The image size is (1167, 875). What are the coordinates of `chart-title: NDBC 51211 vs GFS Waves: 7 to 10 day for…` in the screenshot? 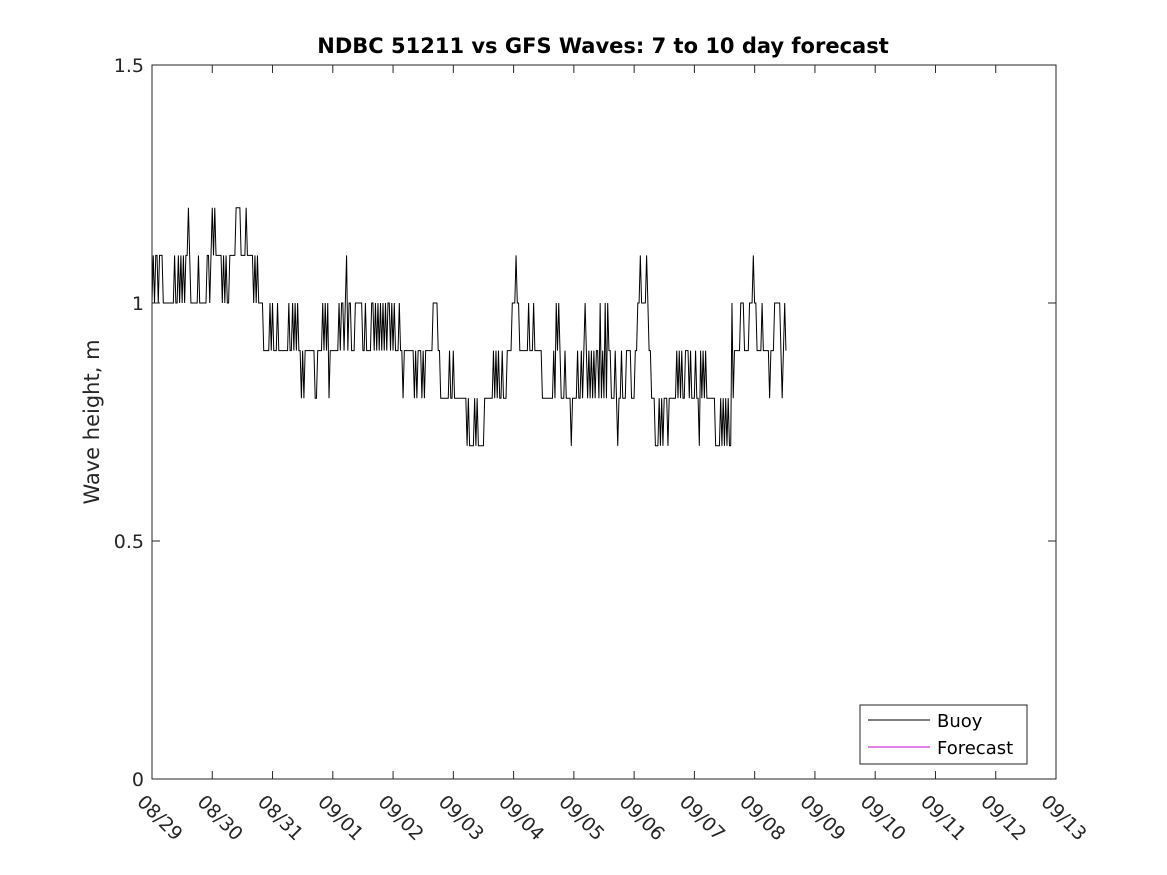 It's located at (602, 46).